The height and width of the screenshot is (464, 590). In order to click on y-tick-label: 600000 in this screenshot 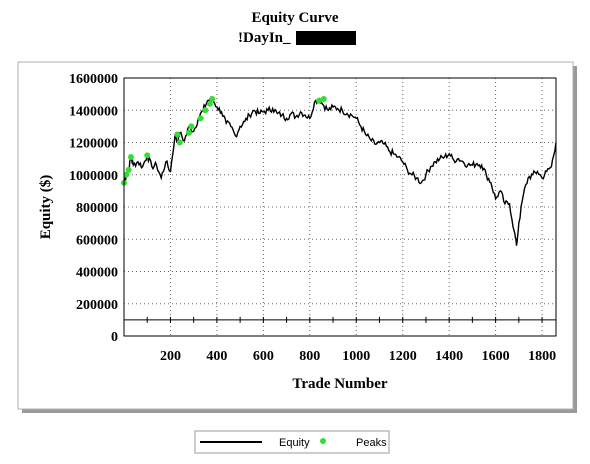, I will do `click(97, 240)`.